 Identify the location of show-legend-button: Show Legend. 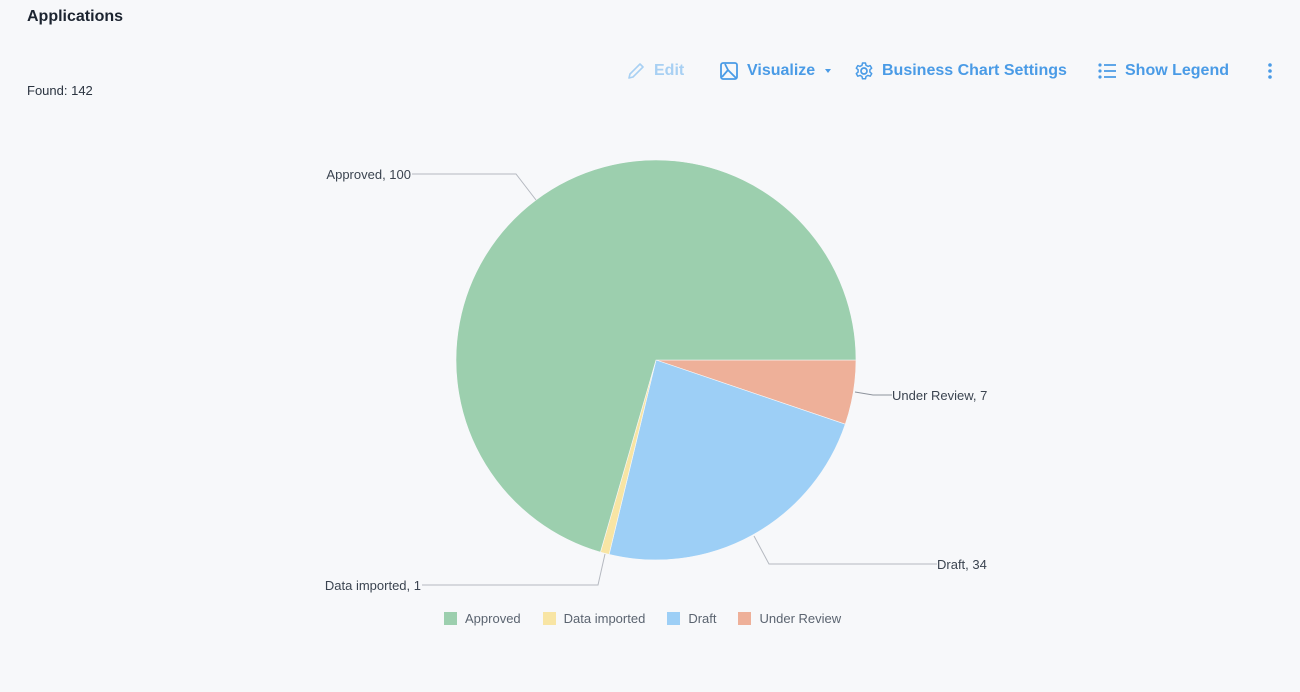
(1163, 71).